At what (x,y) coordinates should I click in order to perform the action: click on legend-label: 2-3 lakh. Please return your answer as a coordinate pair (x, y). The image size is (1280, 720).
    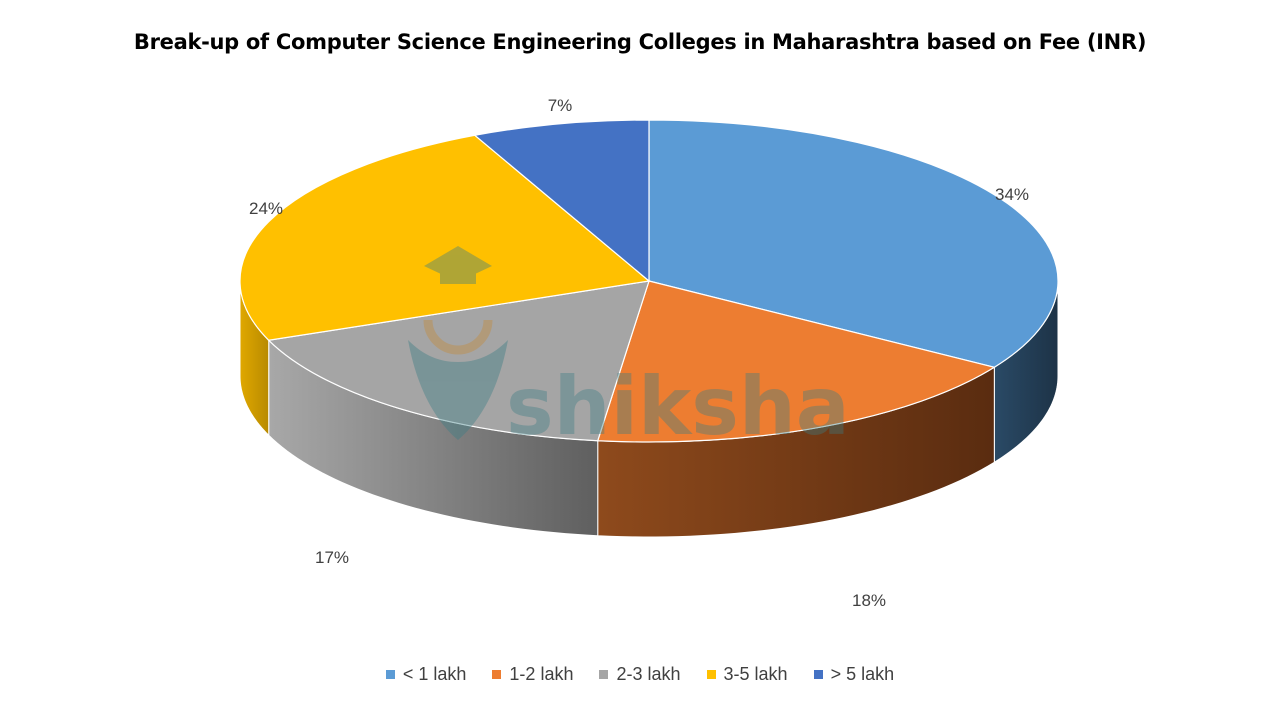
    Looking at the image, I should click on (648, 674).